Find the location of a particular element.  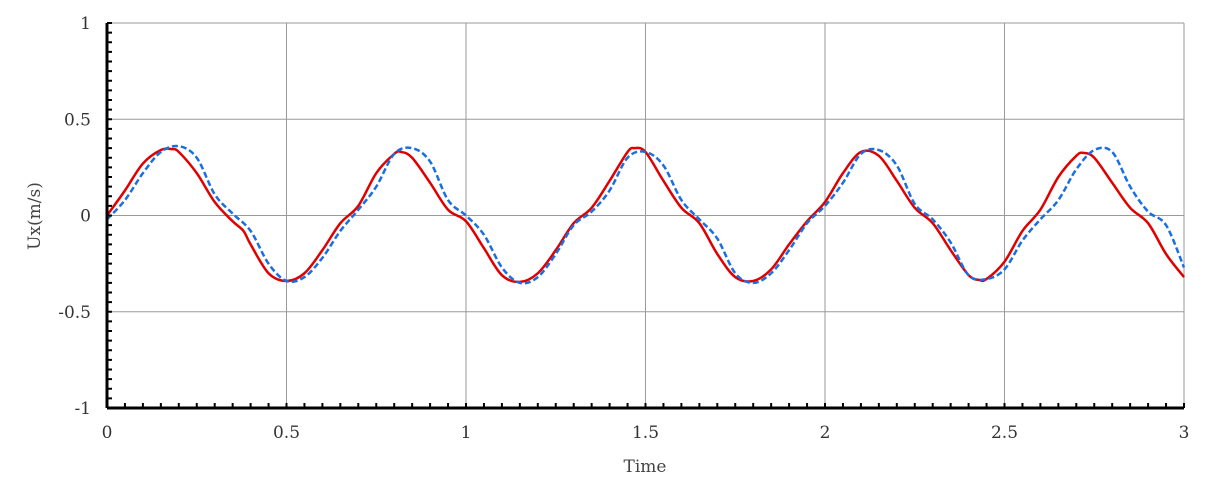

x-tick-label: 1 is located at coordinates (466, 433).